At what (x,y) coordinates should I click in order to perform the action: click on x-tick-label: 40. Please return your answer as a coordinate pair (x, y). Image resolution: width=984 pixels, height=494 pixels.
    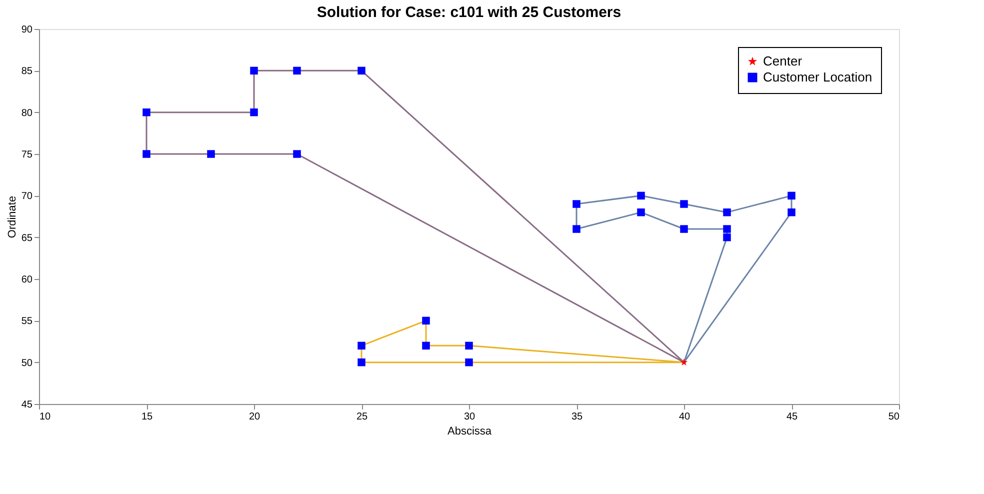
    Looking at the image, I should click on (684, 417).